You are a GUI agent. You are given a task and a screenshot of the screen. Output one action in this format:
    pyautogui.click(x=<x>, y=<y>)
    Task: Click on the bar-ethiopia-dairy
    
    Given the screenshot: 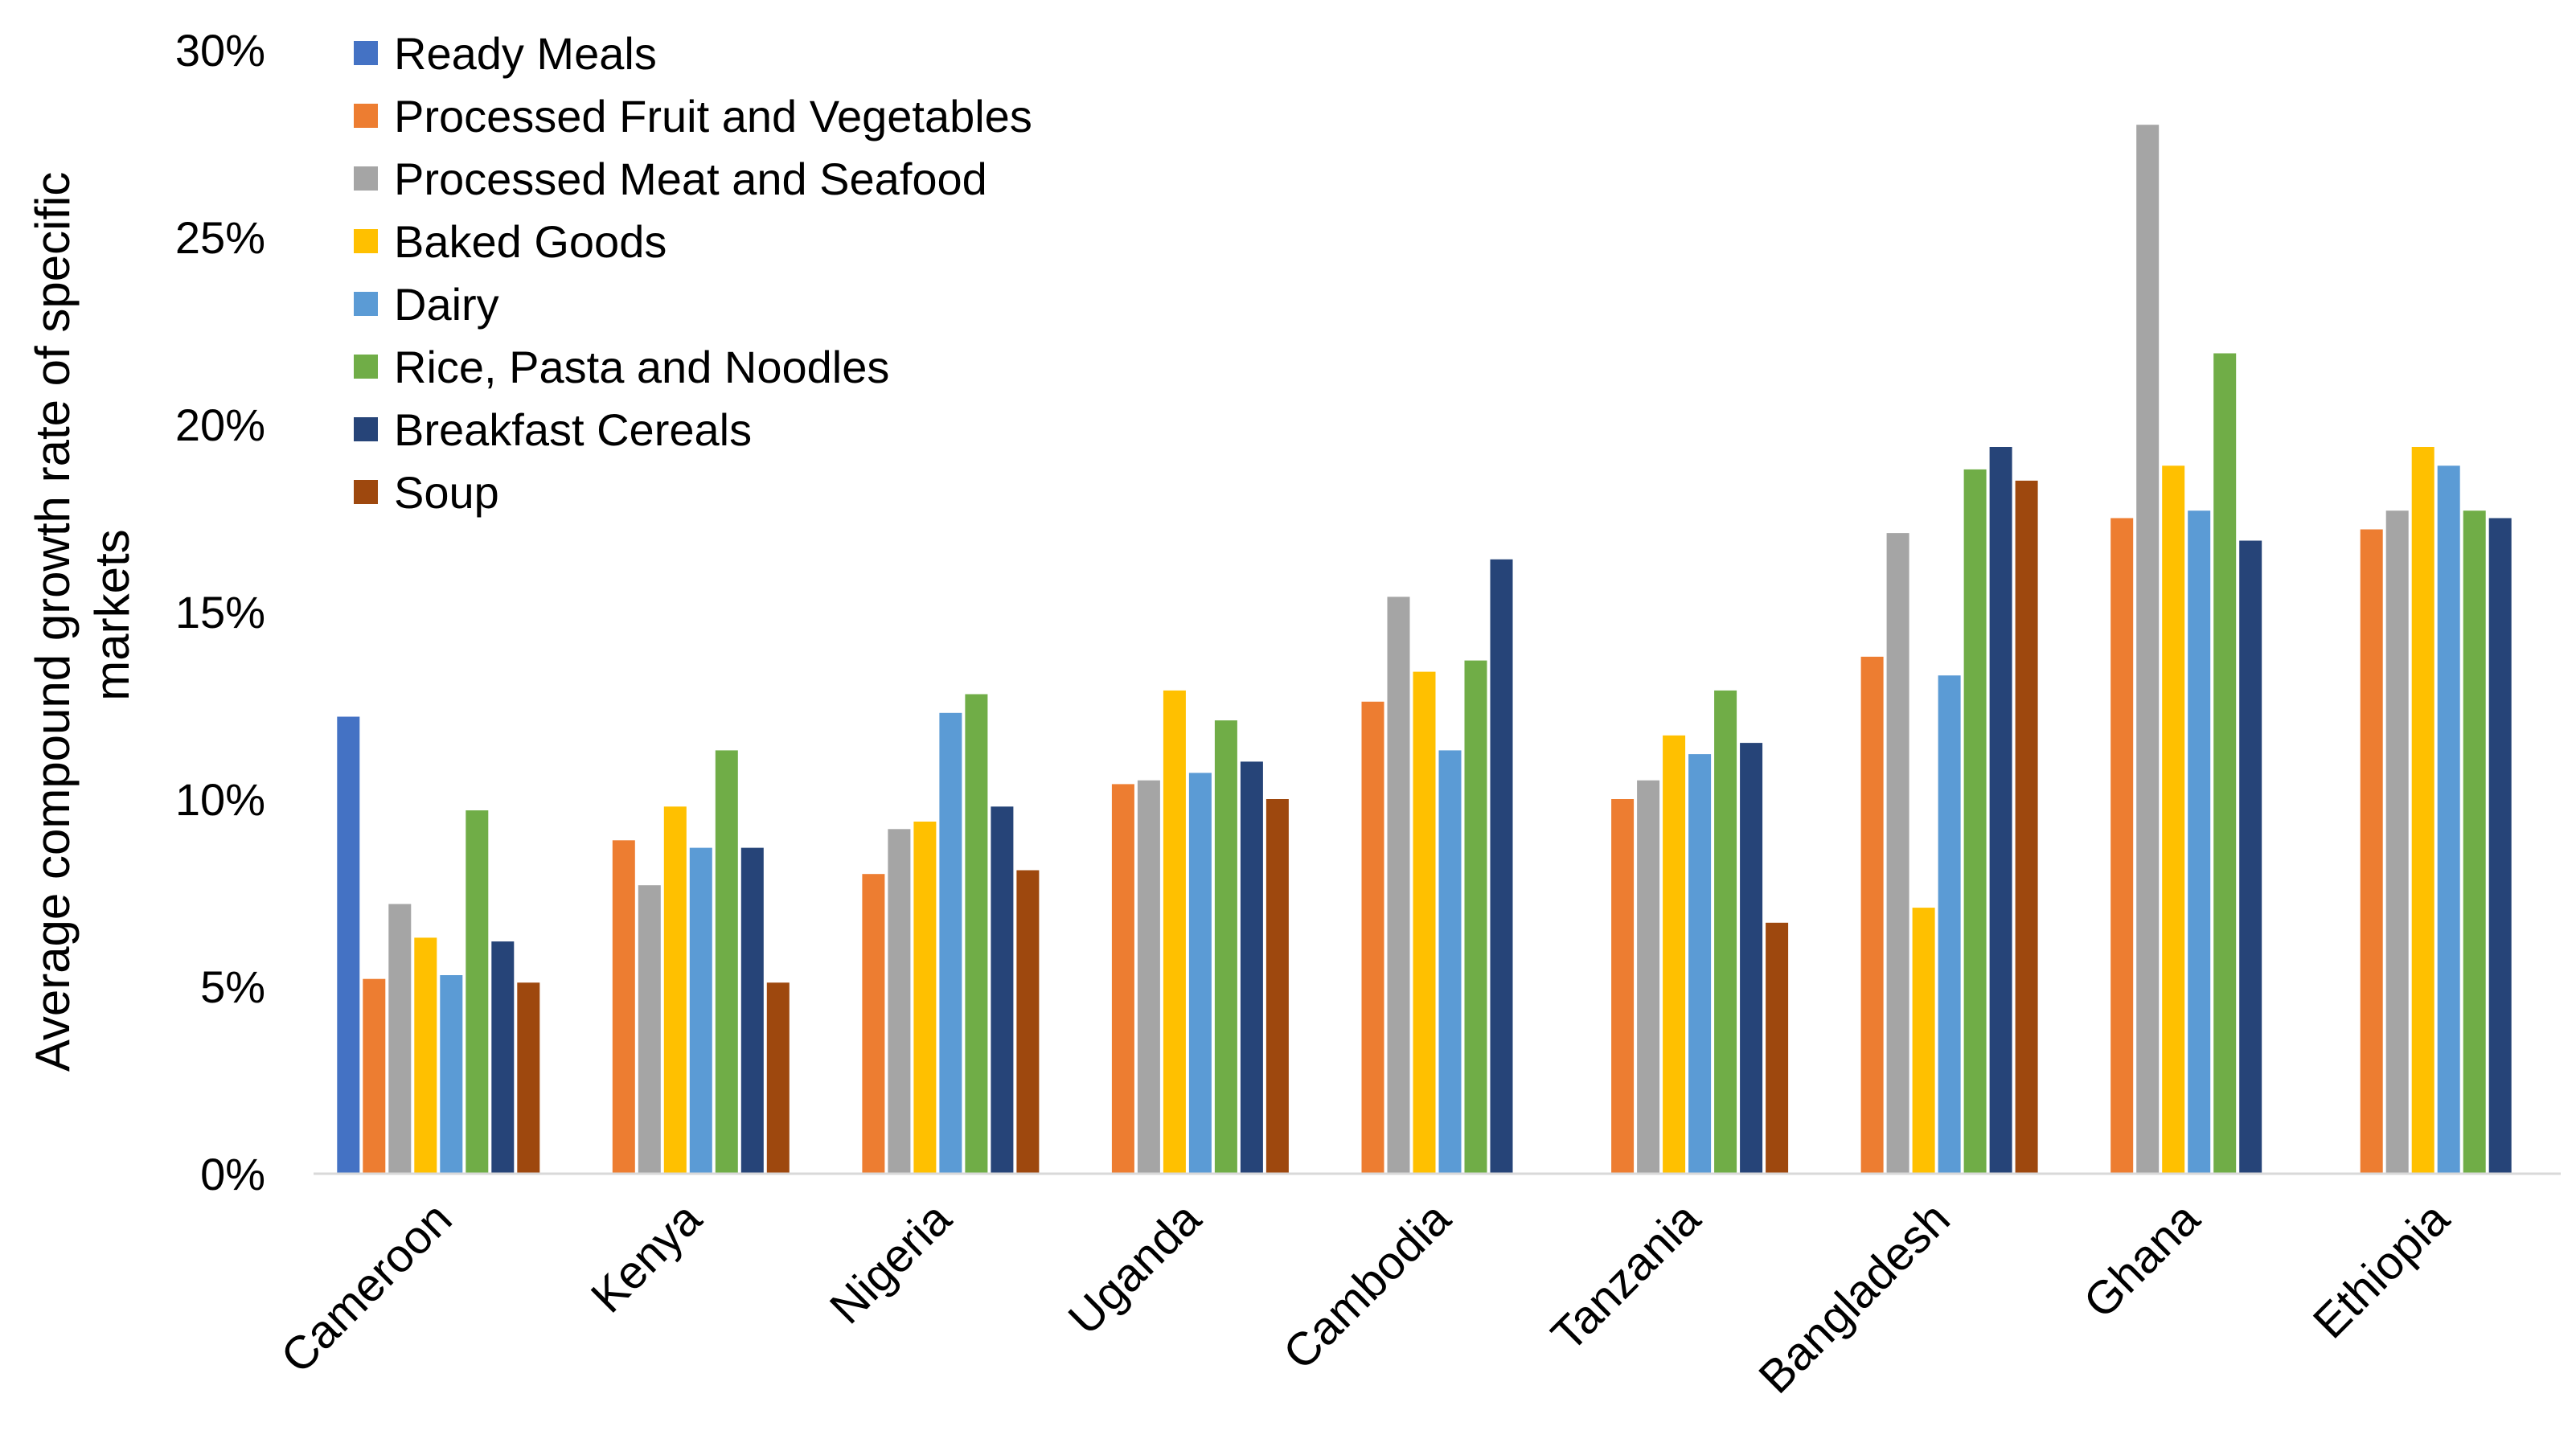 What is the action you would take?
    pyautogui.click(x=2448, y=819)
    